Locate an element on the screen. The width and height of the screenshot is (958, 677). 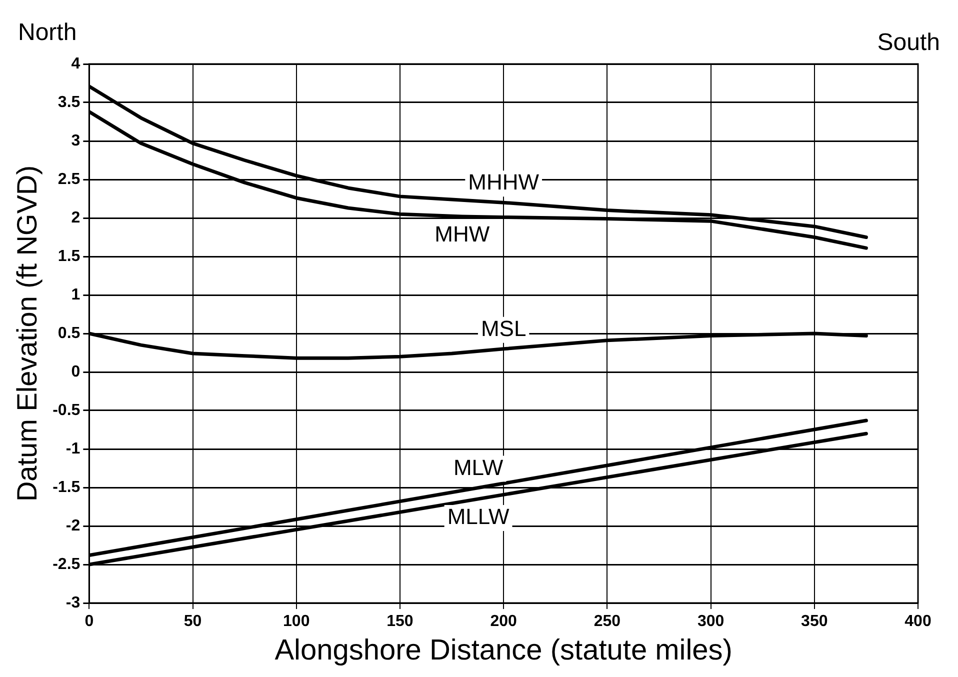
y-tick-label: -1.5 is located at coordinates (66, 487).